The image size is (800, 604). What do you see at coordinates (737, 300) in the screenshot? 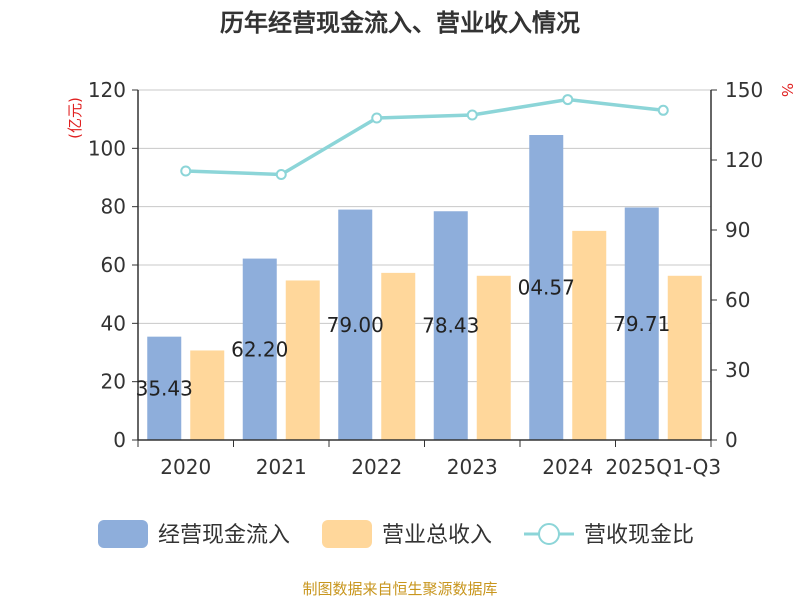
I see `y-right-tick-label: 60` at bounding box center [737, 300].